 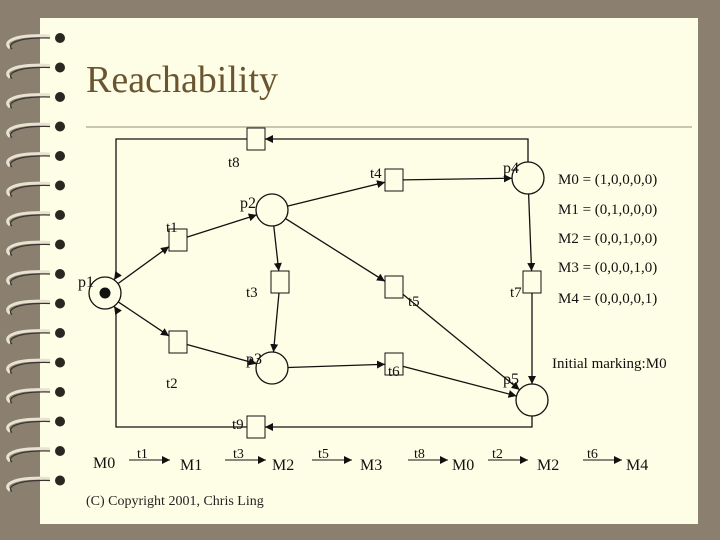 What do you see at coordinates (172, 384) in the screenshot?
I see `transition-label: t2` at bounding box center [172, 384].